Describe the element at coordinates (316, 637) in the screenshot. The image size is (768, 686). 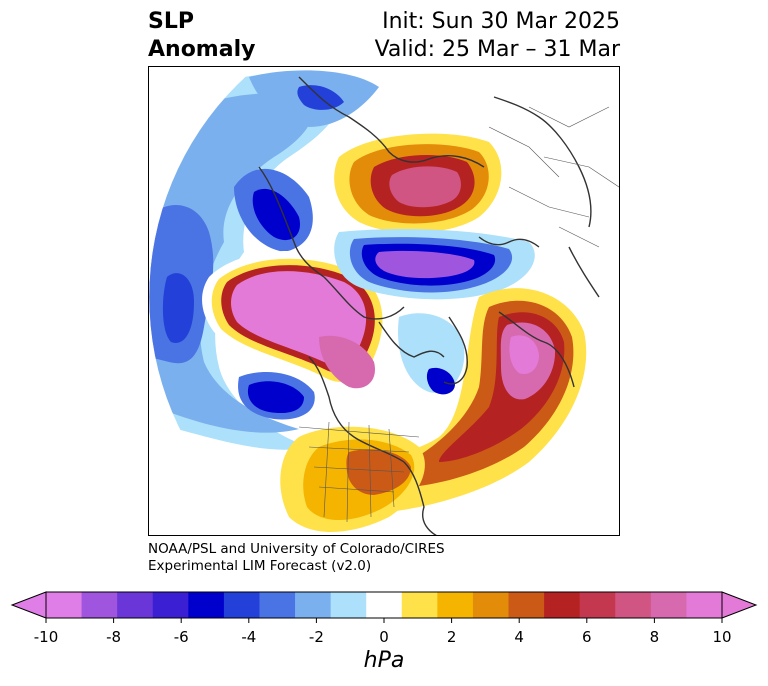
I see `colorbar-tick-label: -2` at that location.